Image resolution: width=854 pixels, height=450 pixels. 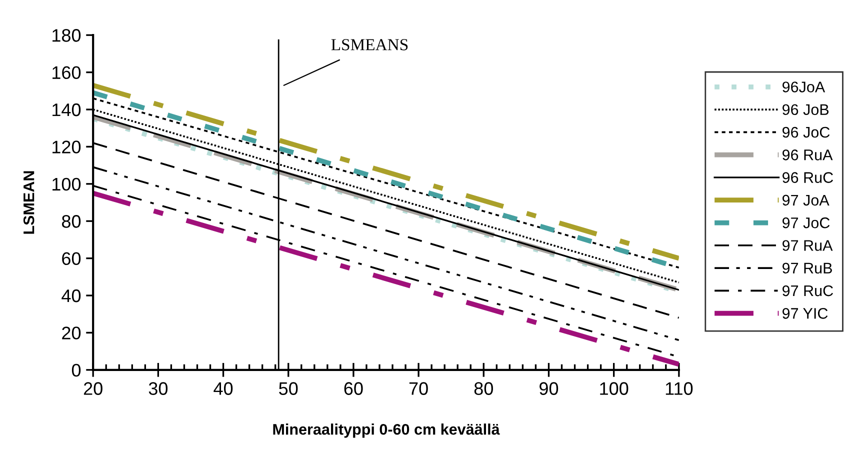 What do you see at coordinates (806, 200) in the screenshot?
I see `legend-label: 97 JoA` at bounding box center [806, 200].